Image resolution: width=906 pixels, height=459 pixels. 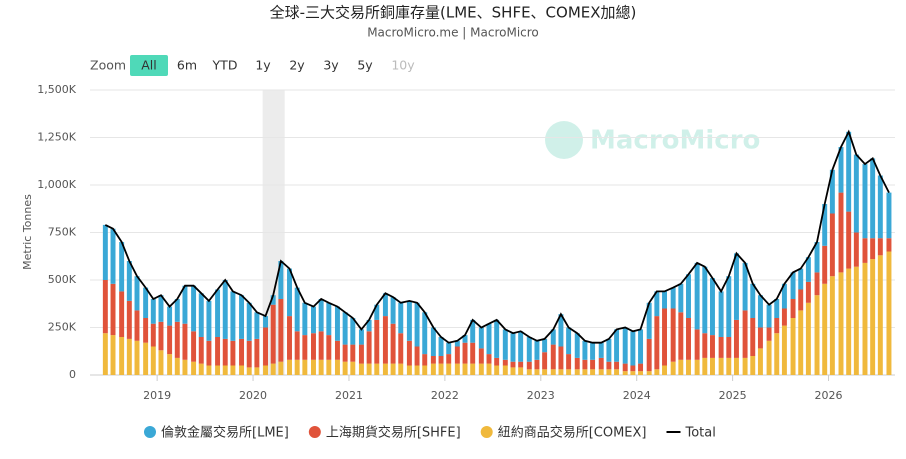 I want to click on legend-label: Total, so click(x=700, y=433).